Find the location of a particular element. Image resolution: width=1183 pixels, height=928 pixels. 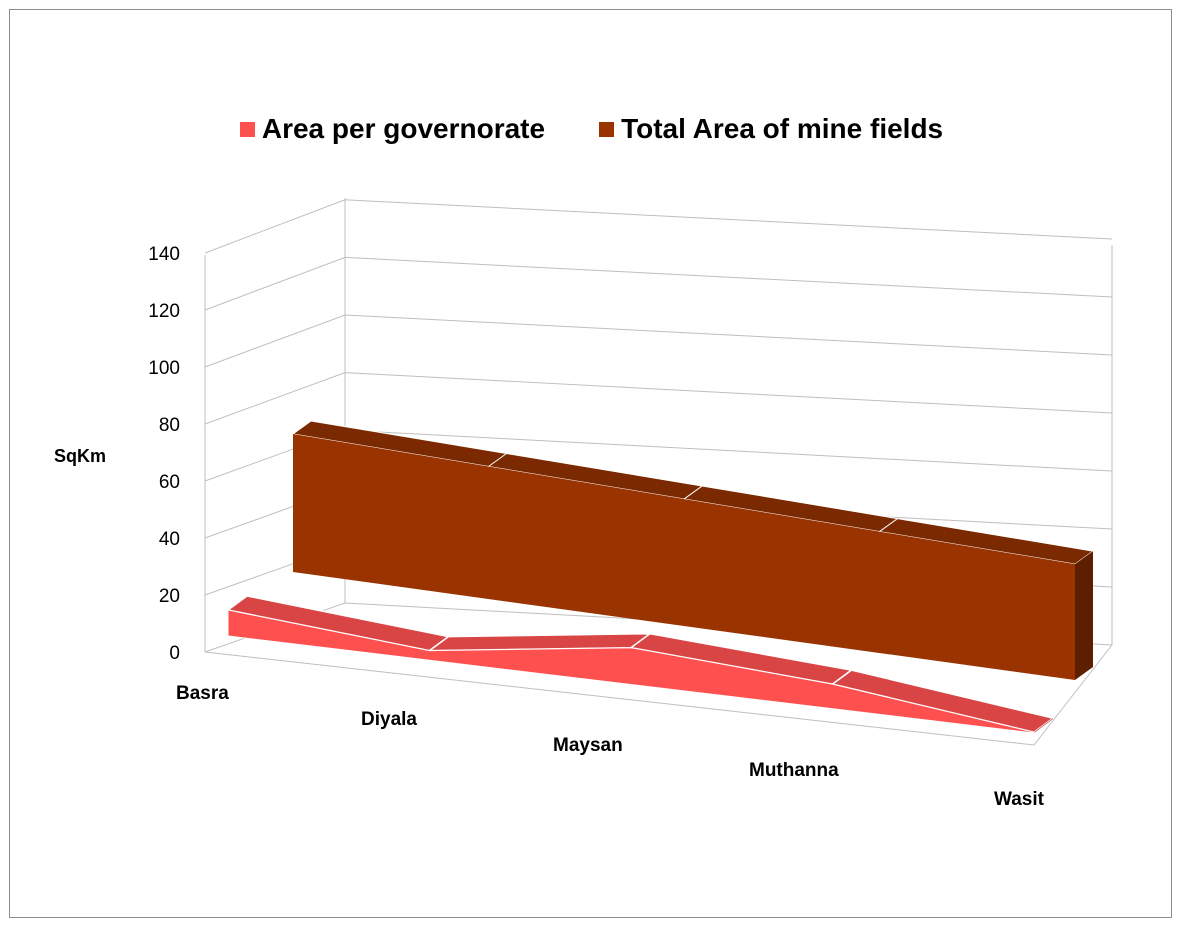

y-axis-label: SqKm is located at coordinates (80, 456).